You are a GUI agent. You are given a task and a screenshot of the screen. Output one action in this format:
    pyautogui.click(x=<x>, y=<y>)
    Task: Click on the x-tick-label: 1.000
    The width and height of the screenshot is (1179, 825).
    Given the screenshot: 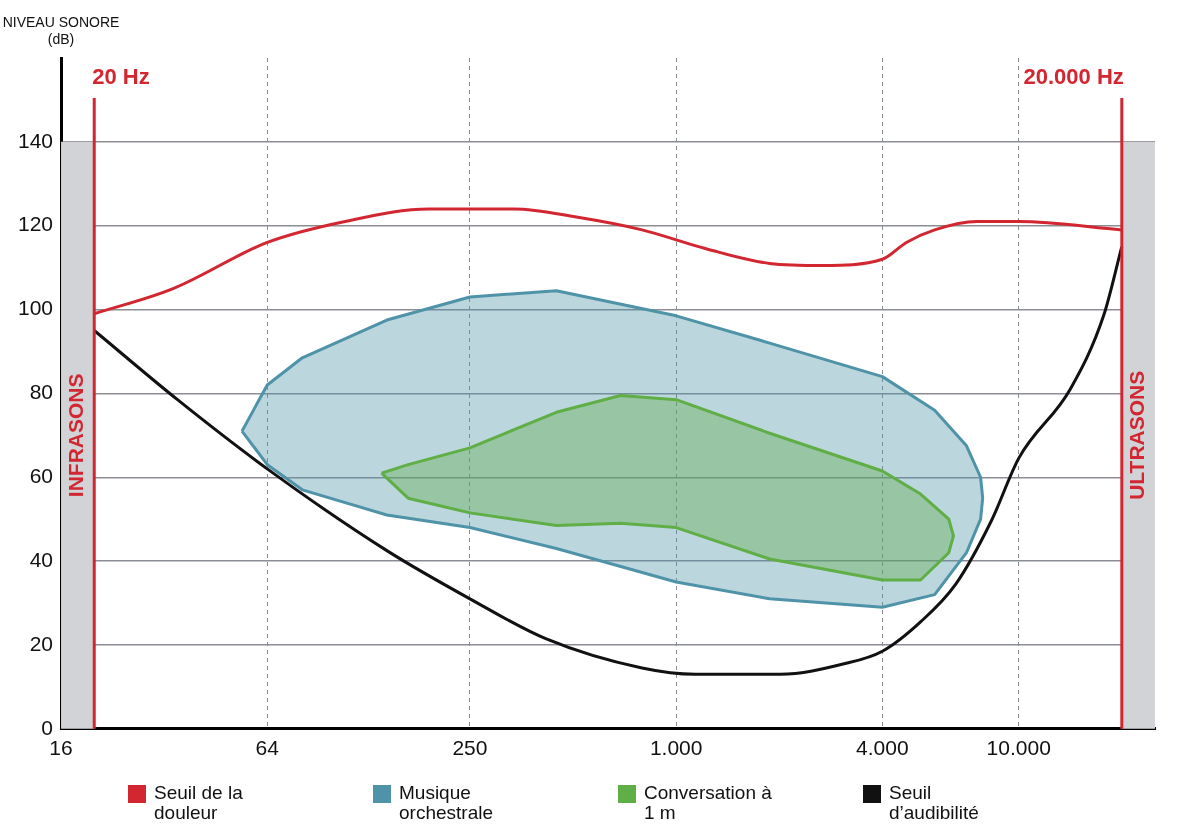 What is the action you would take?
    pyautogui.click(x=676, y=748)
    